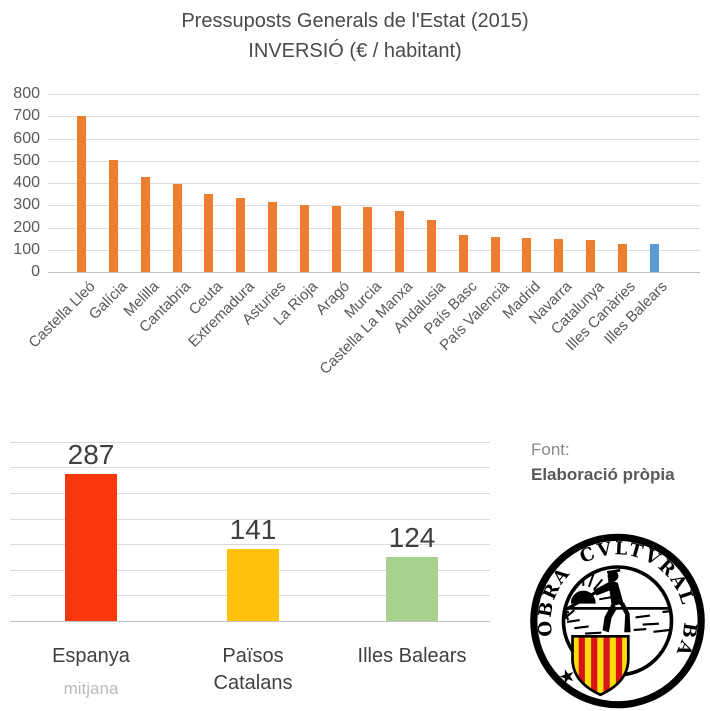  What do you see at coordinates (35, 271) in the screenshot?
I see `y-tick-label: 0` at bounding box center [35, 271].